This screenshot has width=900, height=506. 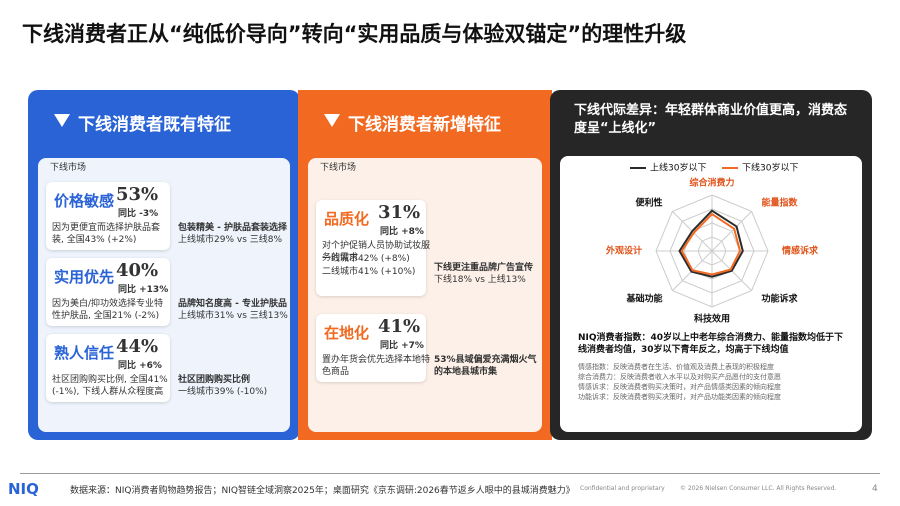 What do you see at coordinates (110, 386) in the screenshot?
I see `feature-desc: 社区团购购买比例, 全国41% (-1%), 下线人群从众程度高` at bounding box center [110, 386].